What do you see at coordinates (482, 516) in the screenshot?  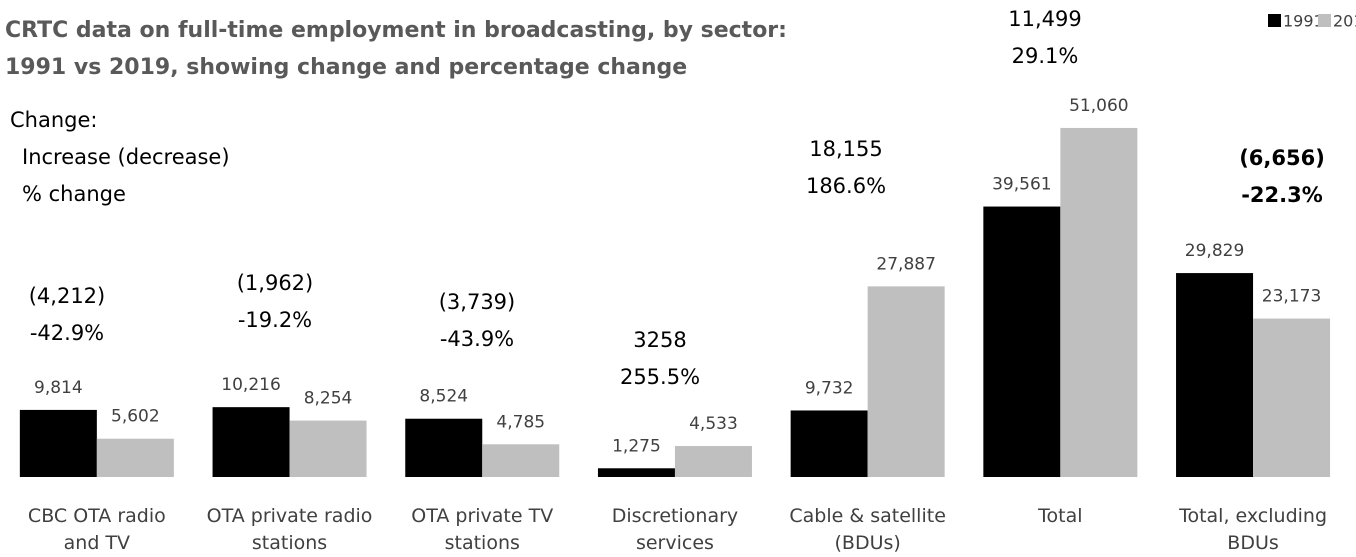 I see `x-tick-label-line: OTA private TV` at bounding box center [482, 516].